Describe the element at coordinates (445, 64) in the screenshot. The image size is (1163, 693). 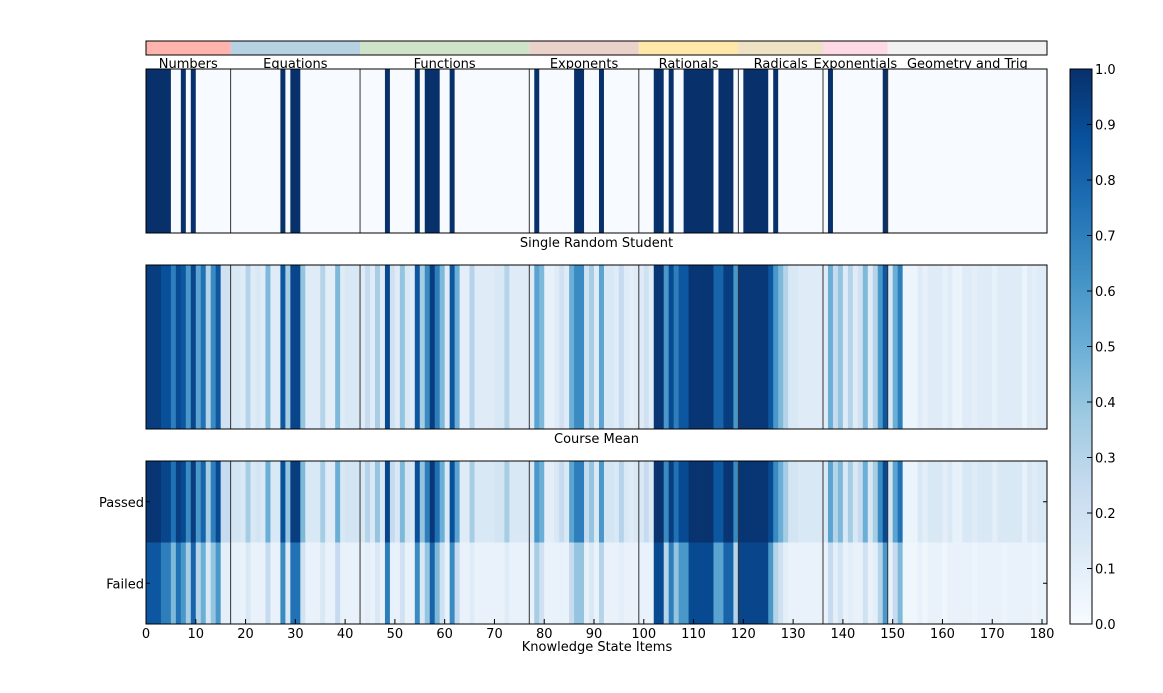
I see `category-label: Functions` at that location.